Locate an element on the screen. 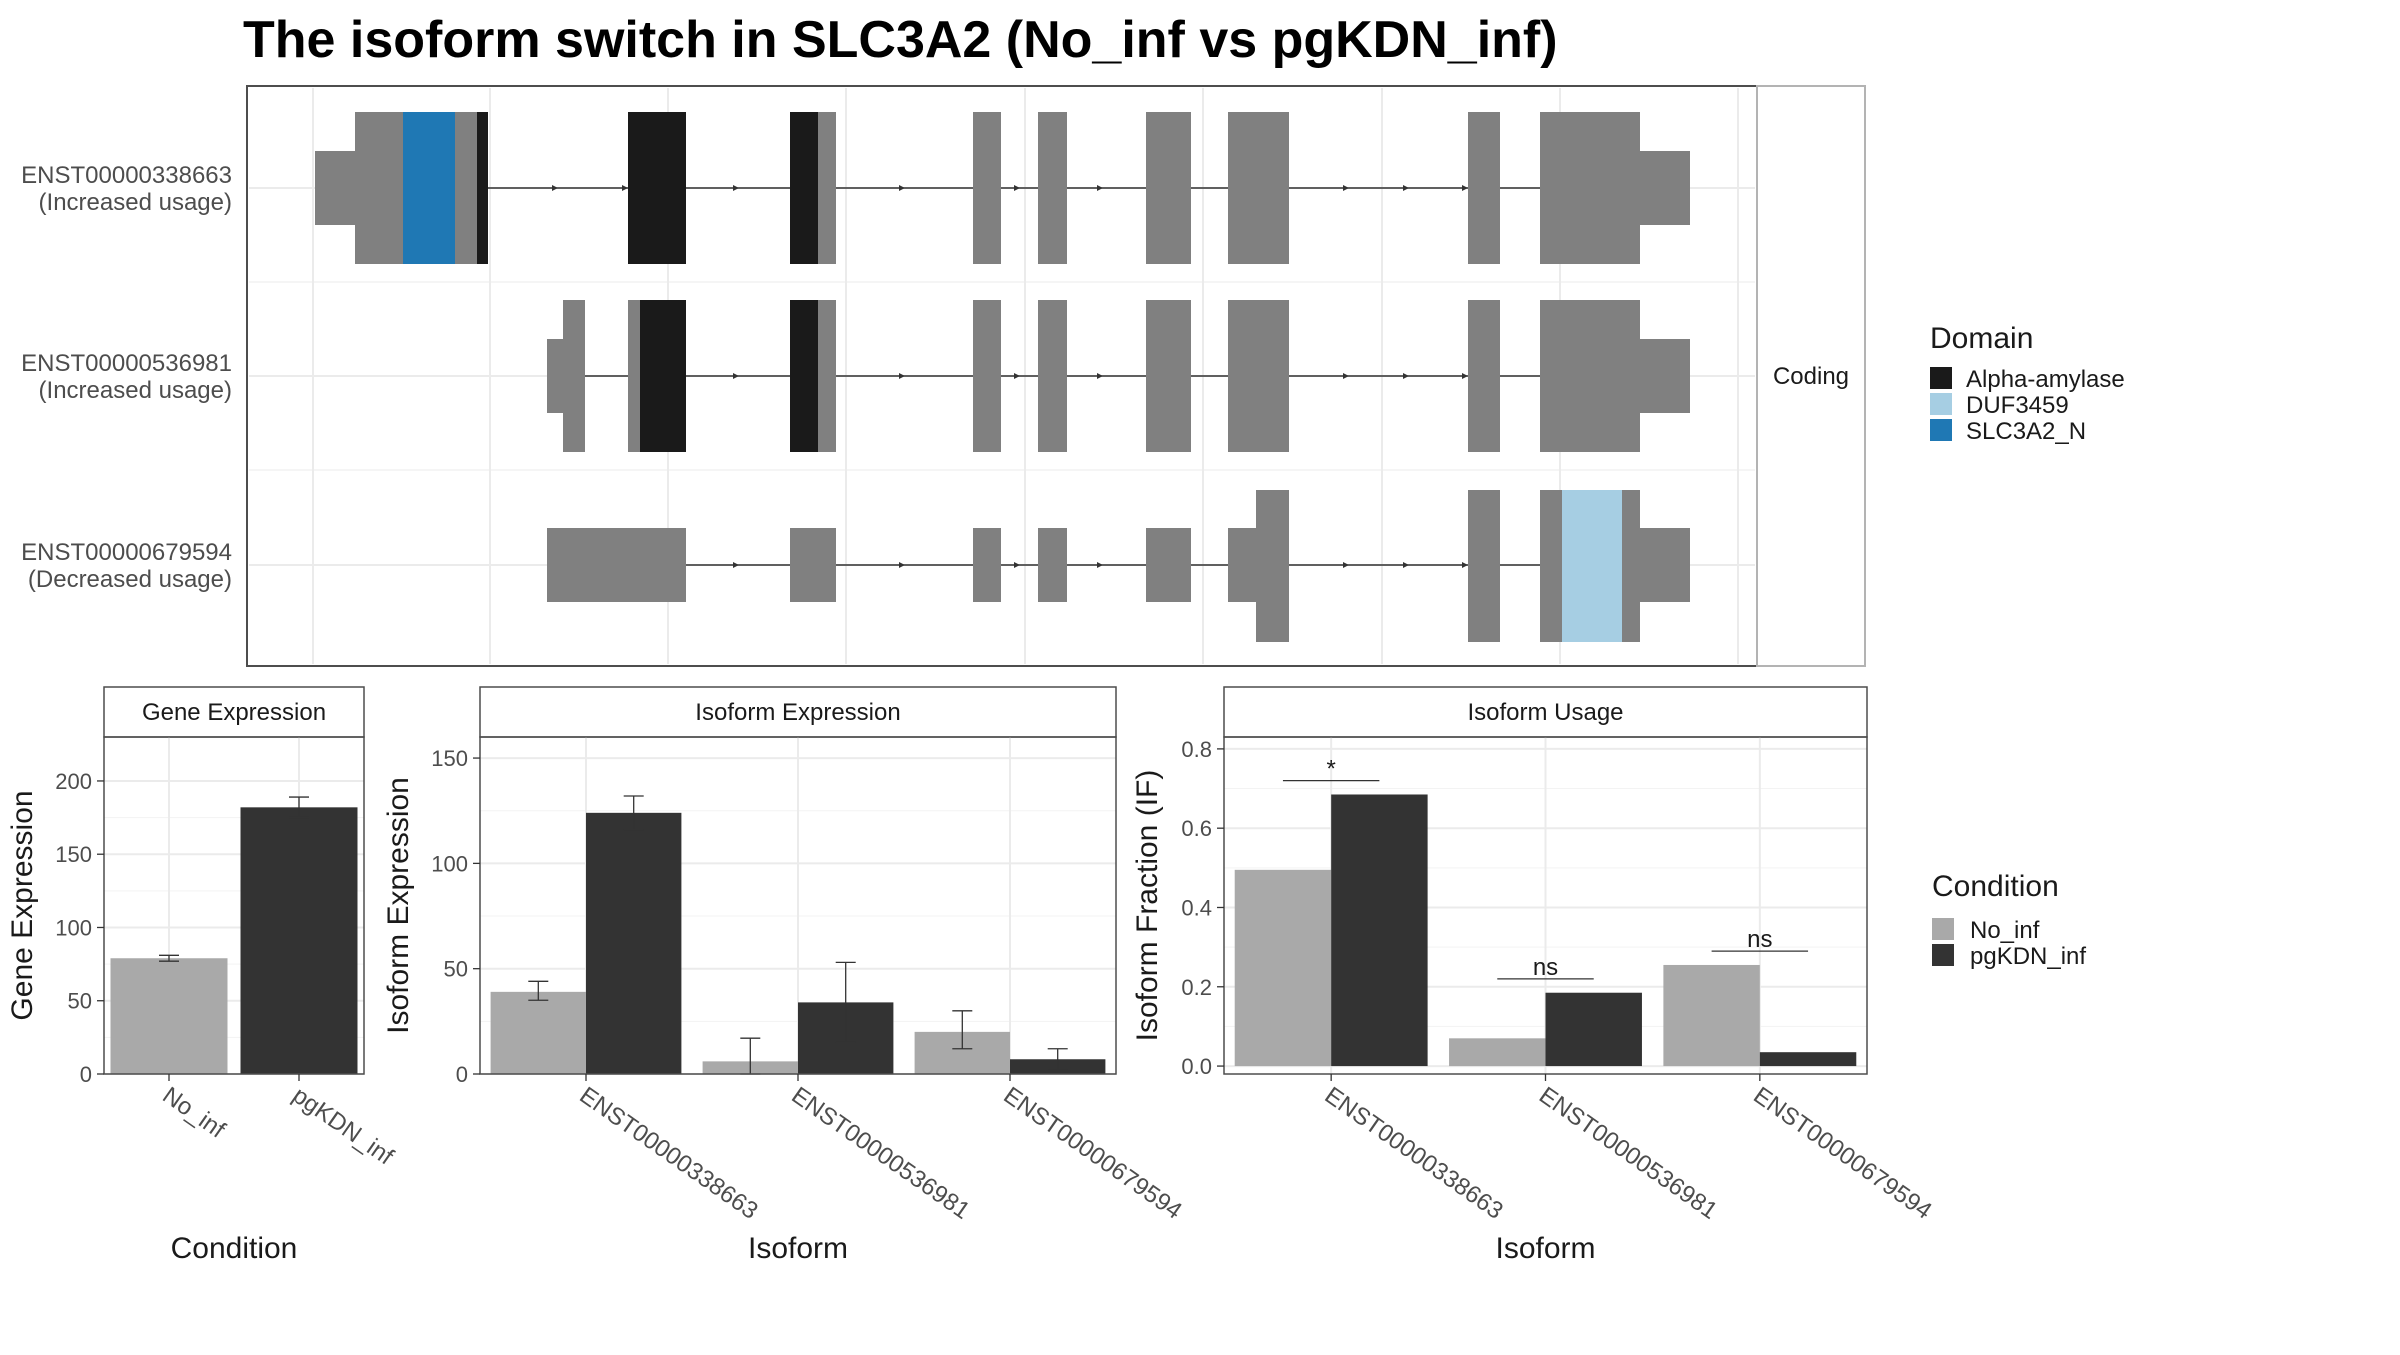 This screenshot has height=1355, width=2400. legend-label-alpha-amylase: Alpha-amylase is located at coordinates (2045, 379).